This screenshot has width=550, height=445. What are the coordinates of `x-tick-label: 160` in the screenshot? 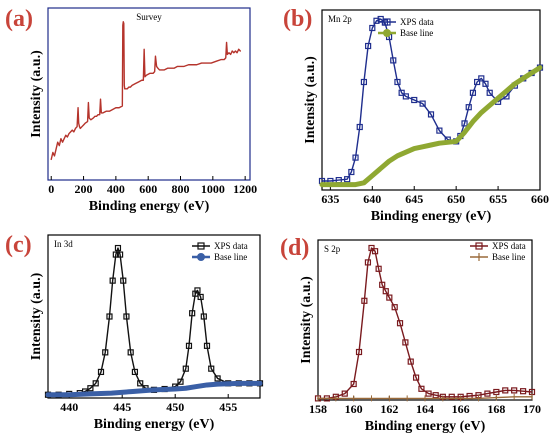 It's located at (354, 409).